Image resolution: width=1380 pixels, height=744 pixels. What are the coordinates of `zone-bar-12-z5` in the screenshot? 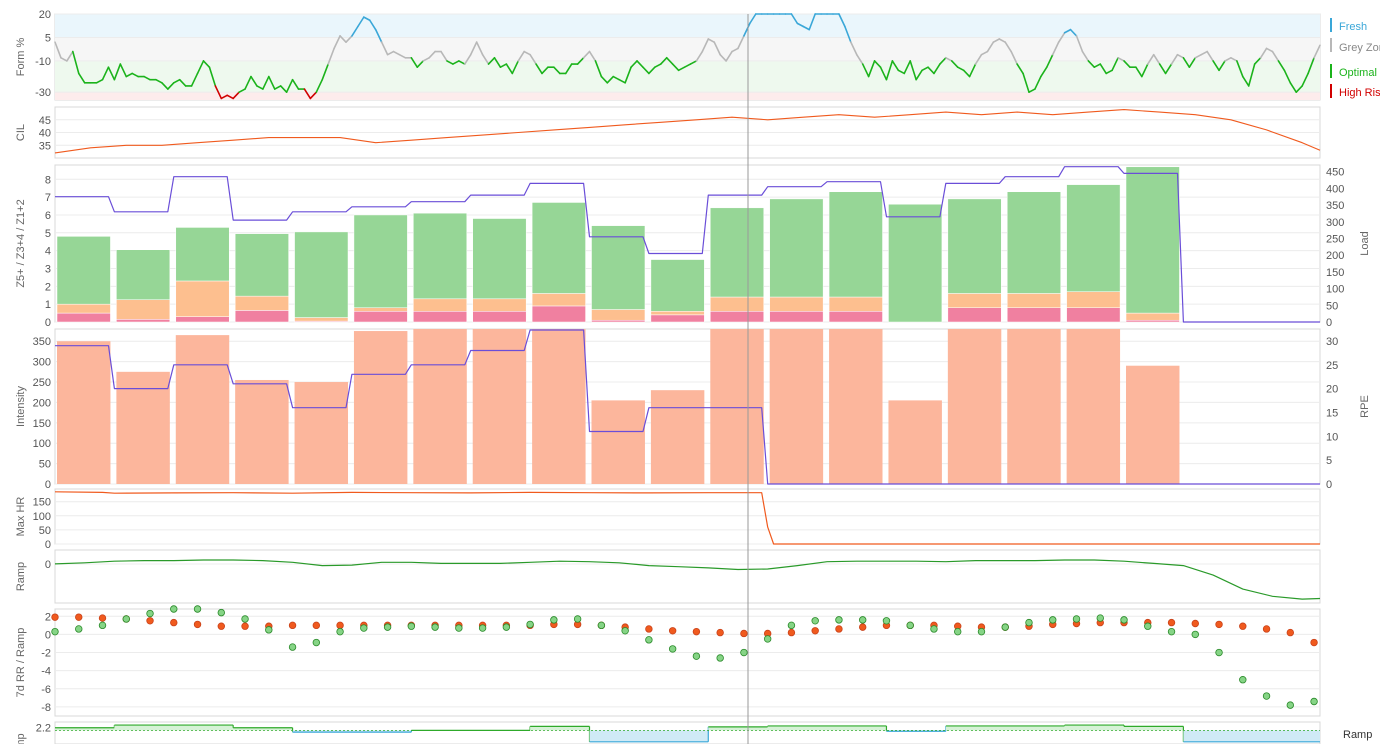 It's located at (796, 317).